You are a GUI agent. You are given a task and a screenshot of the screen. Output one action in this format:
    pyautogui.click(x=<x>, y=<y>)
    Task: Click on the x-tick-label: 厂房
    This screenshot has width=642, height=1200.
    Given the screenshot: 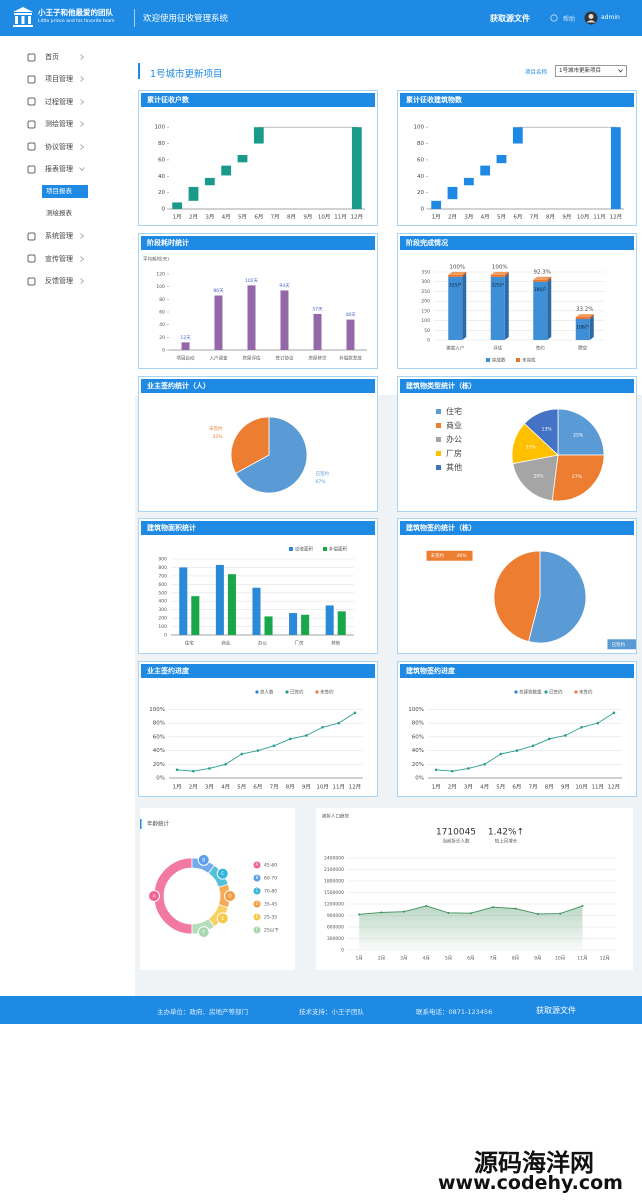 What is the action you would take?
    pyautogui.click(x=299, y=643)
    